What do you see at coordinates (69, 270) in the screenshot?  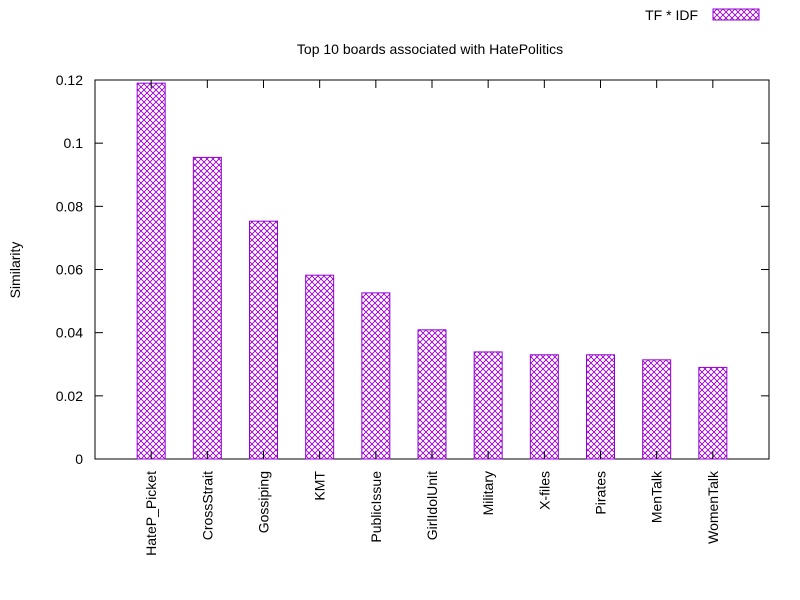 I see `y-tick-label: 0.06` at bounding box center [69, 270].